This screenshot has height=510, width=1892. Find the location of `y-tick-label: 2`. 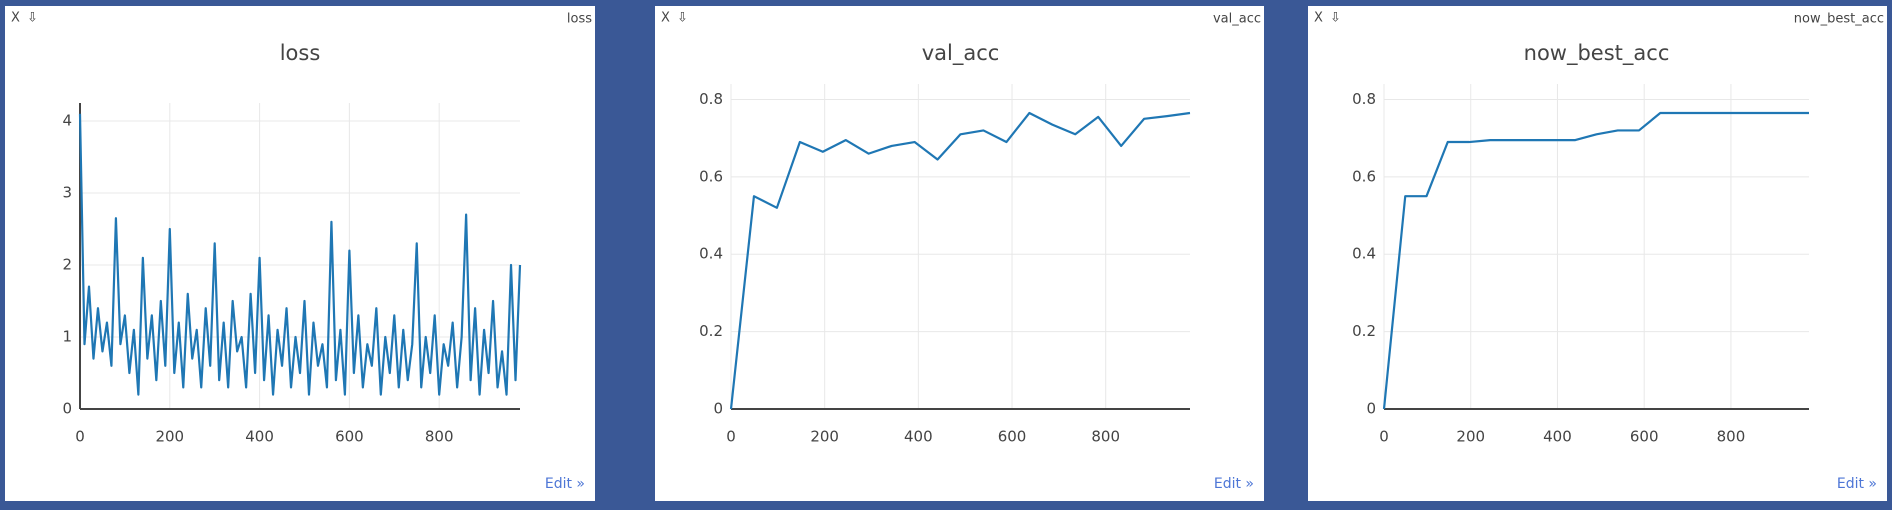

y-tick-label: 2 is located at coordinates (67, 265).